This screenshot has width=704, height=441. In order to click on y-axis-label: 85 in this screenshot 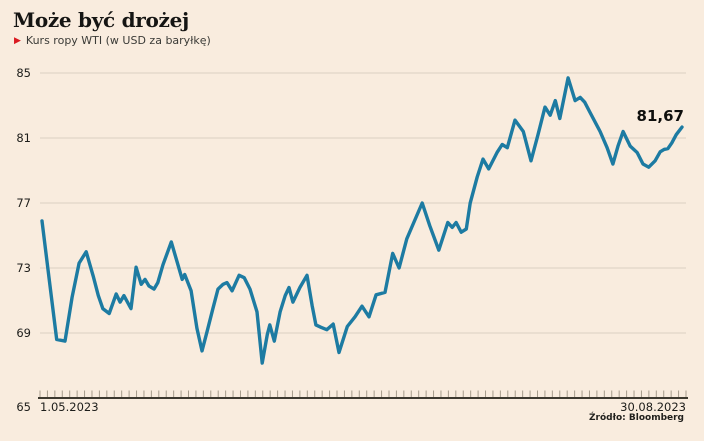, I will do `click(23, 73)`.